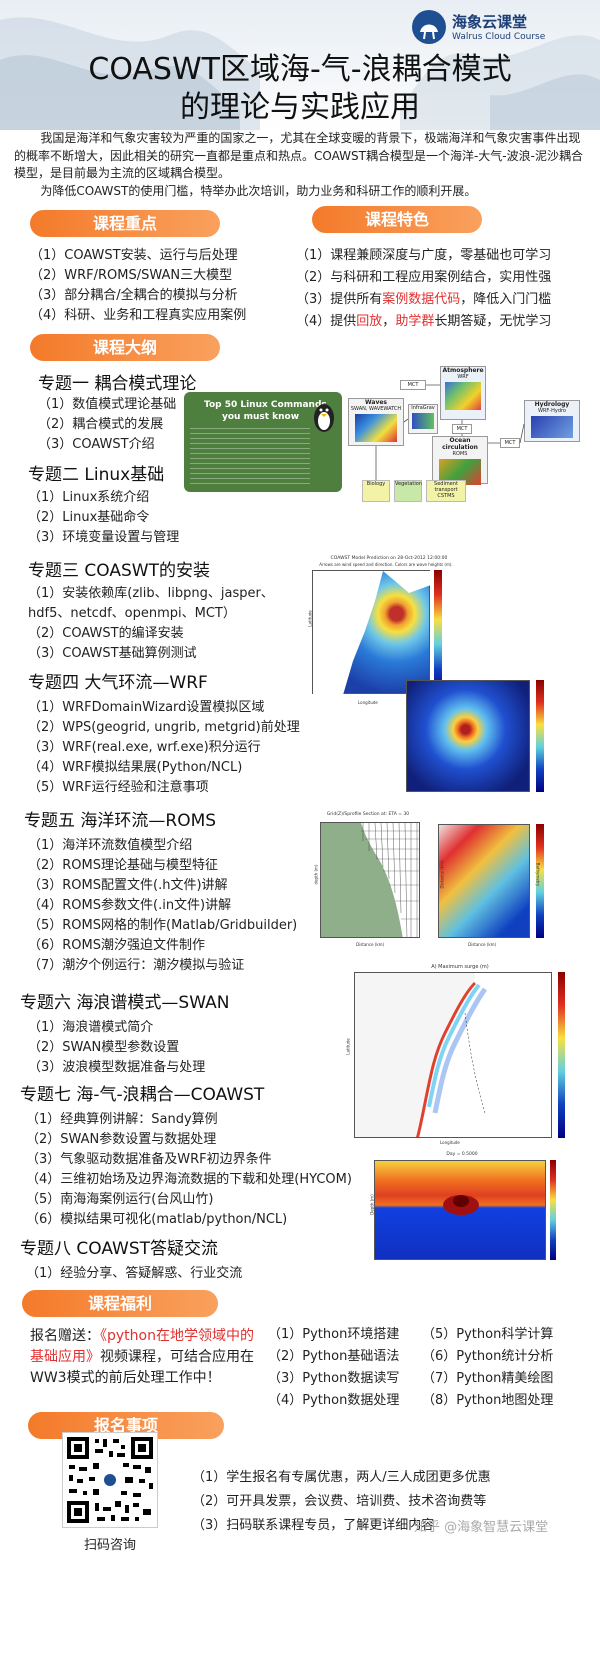 This screenshot has height=1658, width=600. What do you see at coordinates (163, 925) in the screenshot?
I see `topic-item: （5）ROMS网格的制作(Matlab/Gridbuilder)` at bounding box center [163, 925].